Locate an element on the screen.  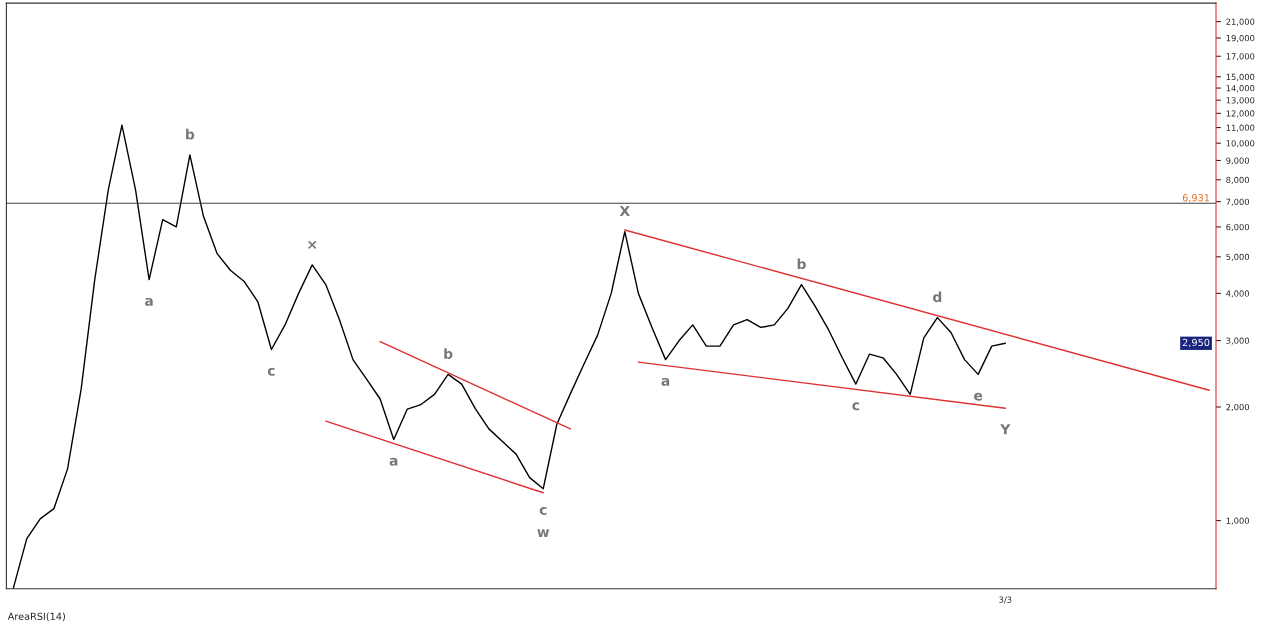
data-label: Y is located at coordinates (1005, 429).